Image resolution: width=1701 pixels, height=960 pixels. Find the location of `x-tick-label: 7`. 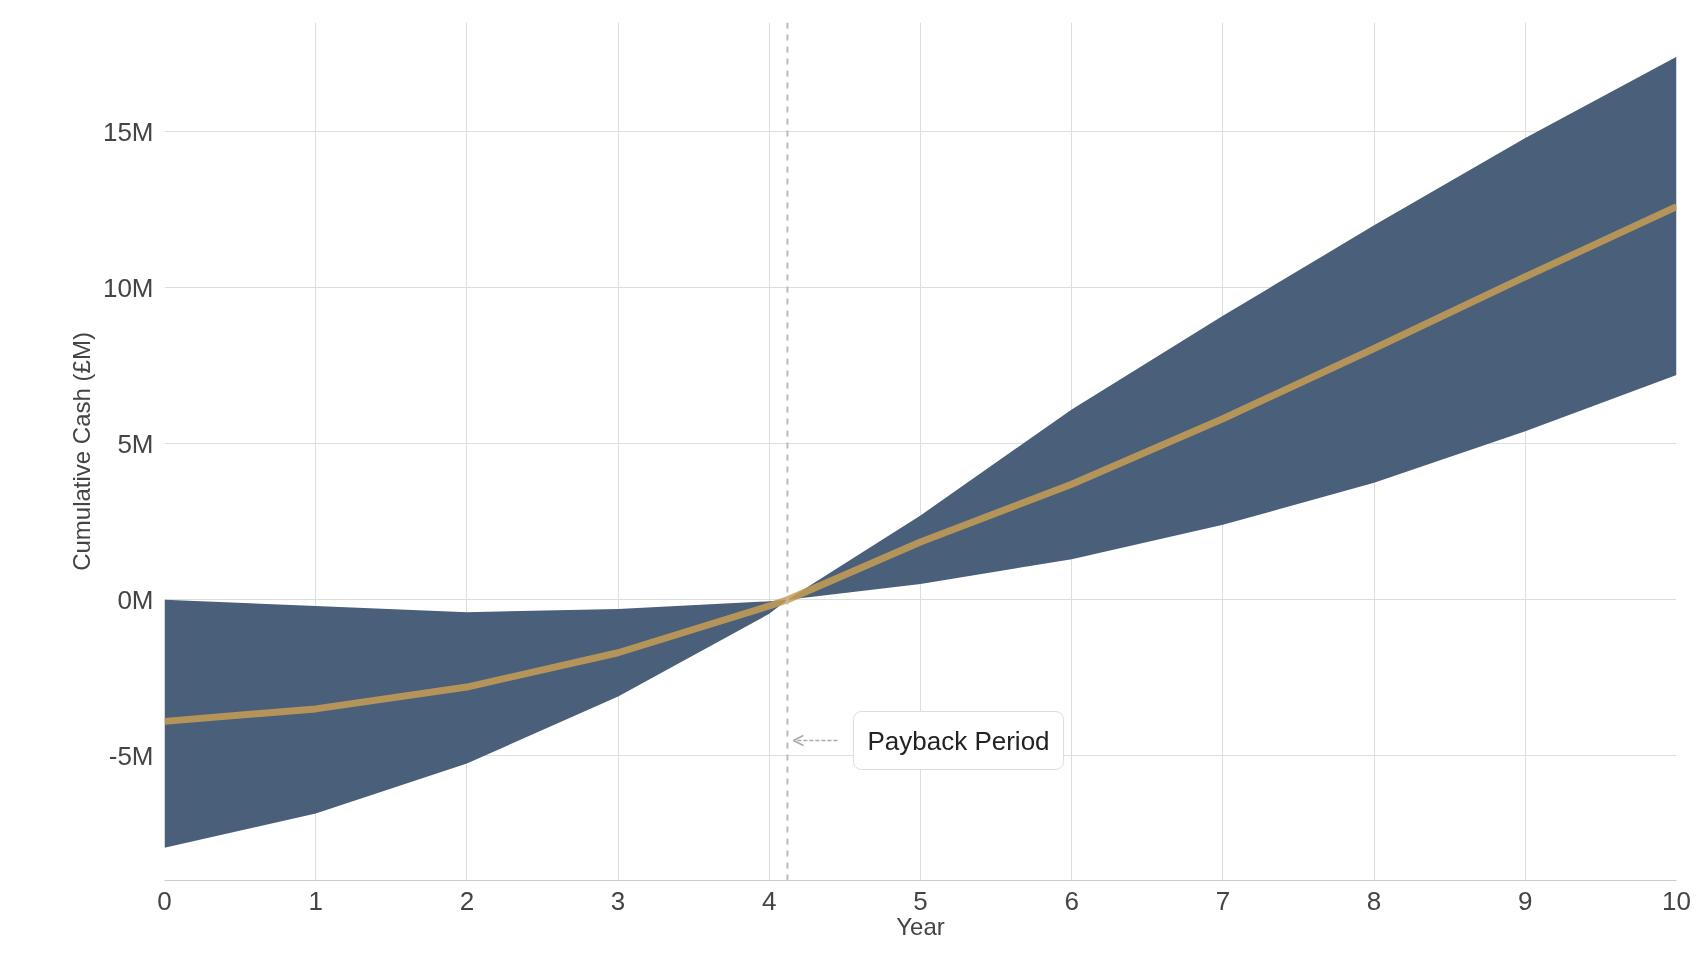

x-tick-label: 7 is located at coordinates (1223, 900).